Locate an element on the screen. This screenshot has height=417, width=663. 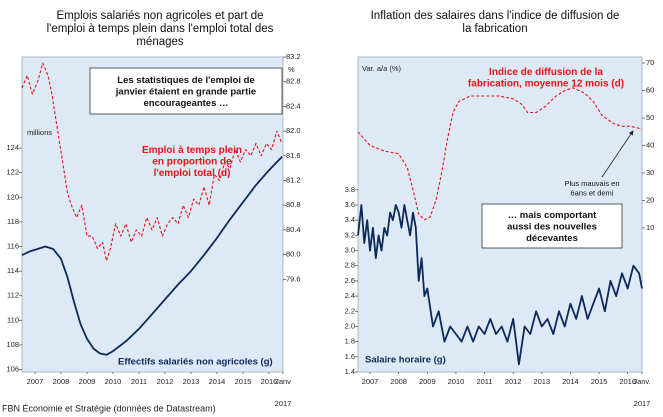
y2-tick-label: 80.4 is located at coordinates (293, 229).